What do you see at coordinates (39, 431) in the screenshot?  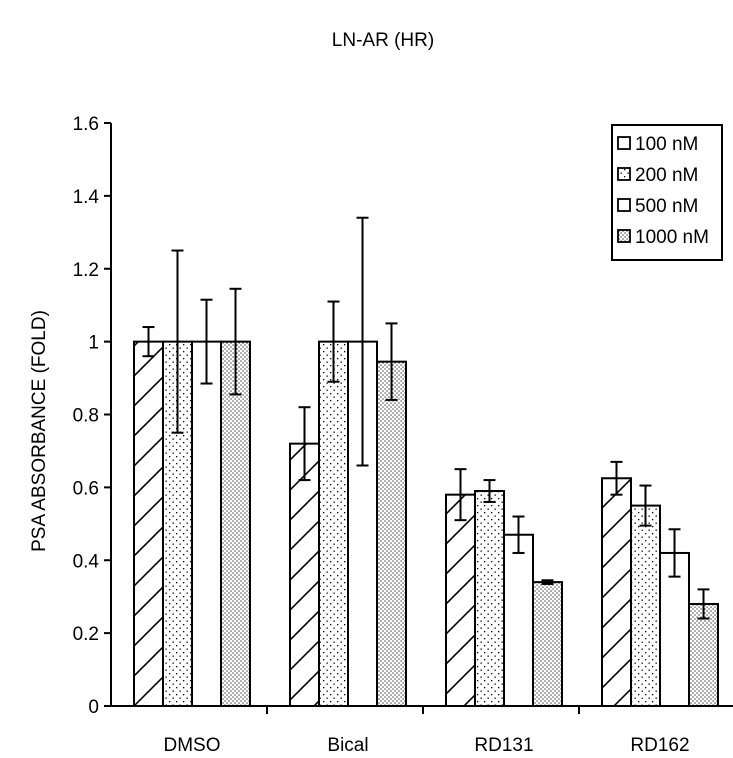 I see `y-axis-label: PSA ABSORBANCE (FOLD)` at bounding box center [39, 431].